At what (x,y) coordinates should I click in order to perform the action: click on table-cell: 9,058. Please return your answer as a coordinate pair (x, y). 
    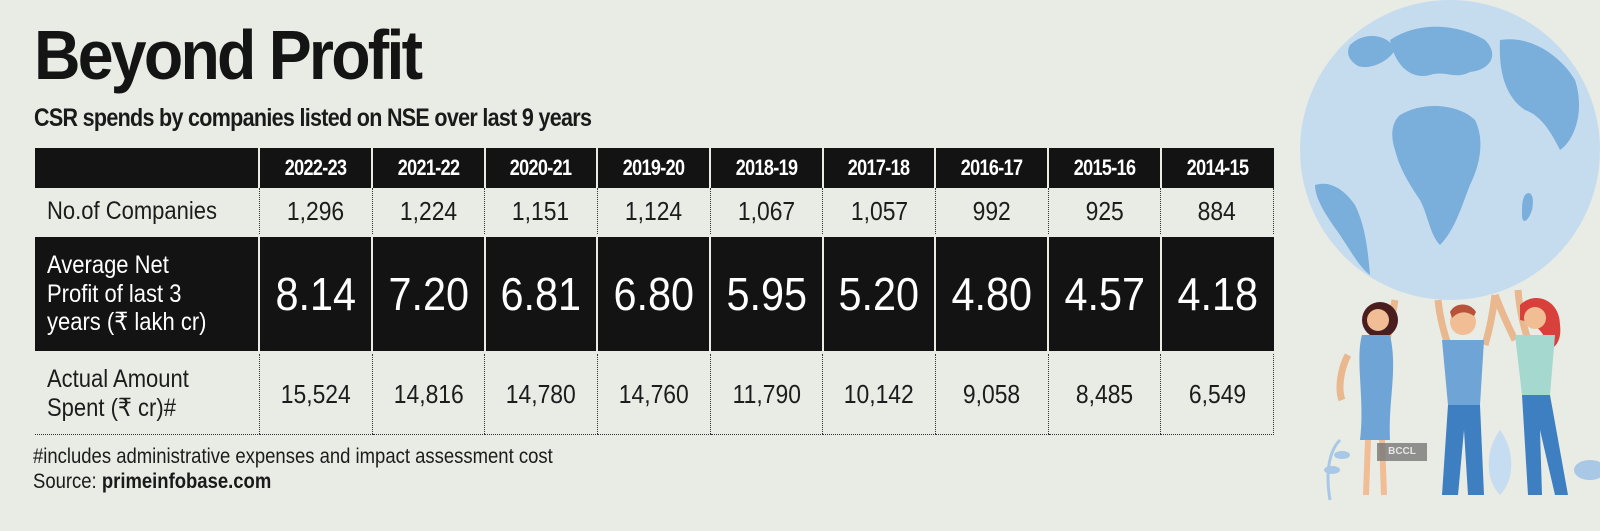
    Looking at the image, I should click on (991, 393).